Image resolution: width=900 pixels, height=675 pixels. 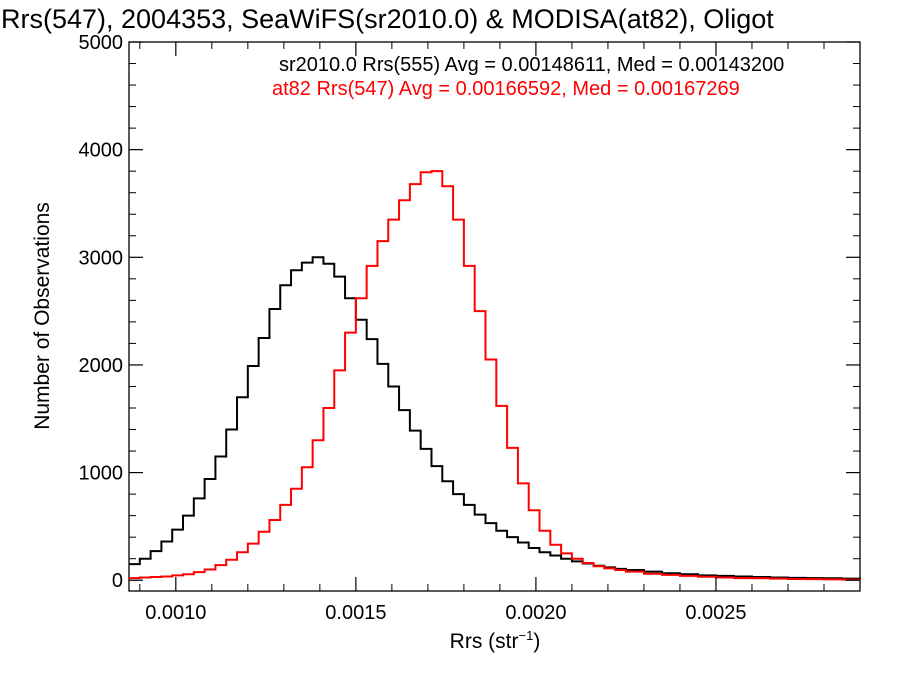 I want to click on x-axis-label: Rrs (str−1), so click(x=495, y=640).